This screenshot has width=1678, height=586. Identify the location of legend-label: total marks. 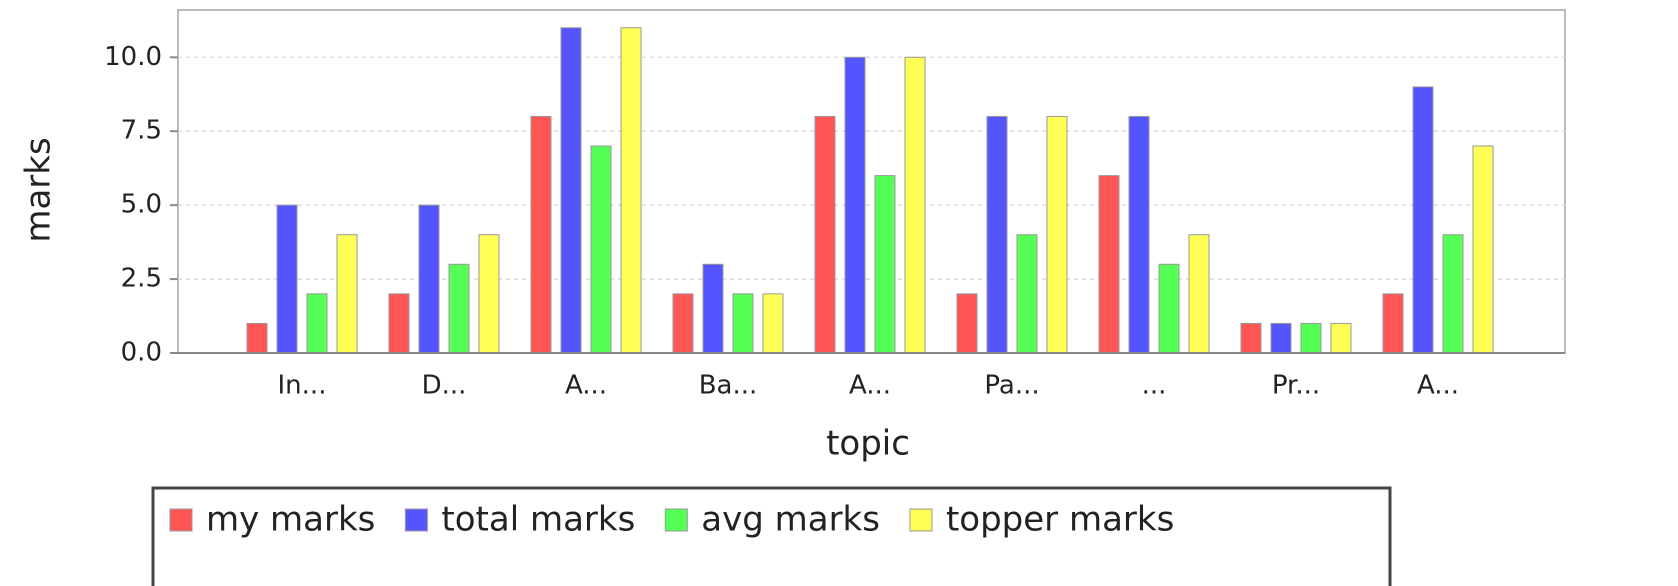
(538, 520).